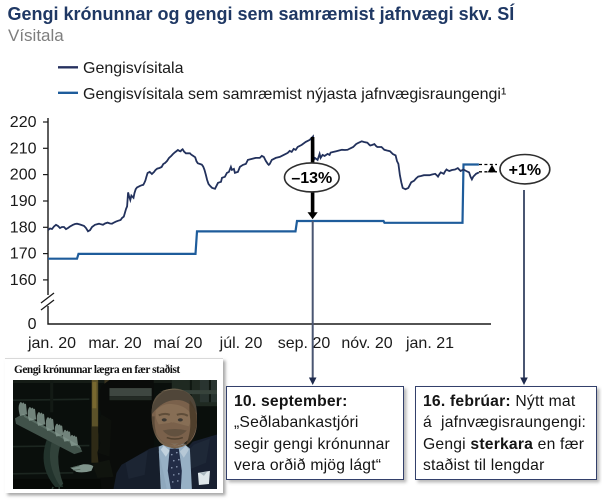 The height and width of the screenshot is (502, 602). What do you see at coordinates (114, 343) in the screenshot?
I see `svg-text: mar. 20` at bounding box center [114, 343].